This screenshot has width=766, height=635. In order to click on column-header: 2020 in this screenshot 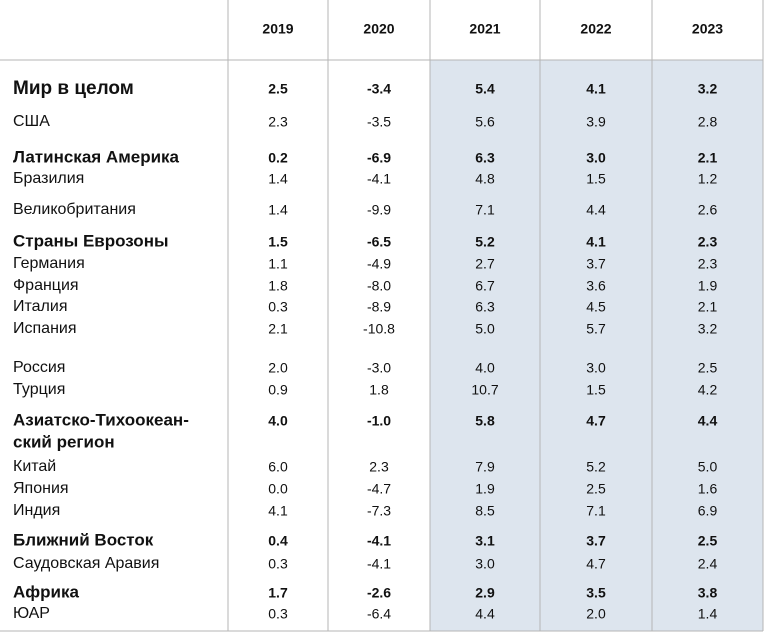, I will do `click(378, 29)`.